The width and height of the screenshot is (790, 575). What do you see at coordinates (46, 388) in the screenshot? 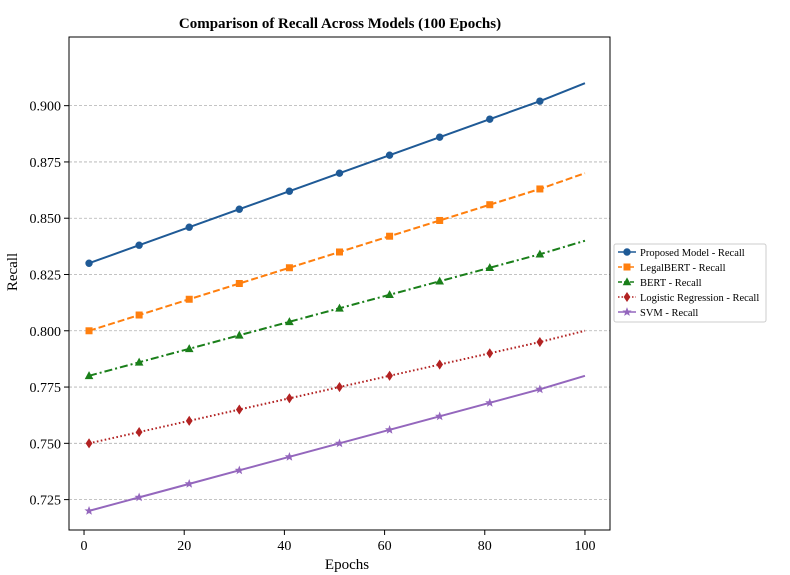
I see `y-tick-label: 0.775` at bounding box center [46, 388].